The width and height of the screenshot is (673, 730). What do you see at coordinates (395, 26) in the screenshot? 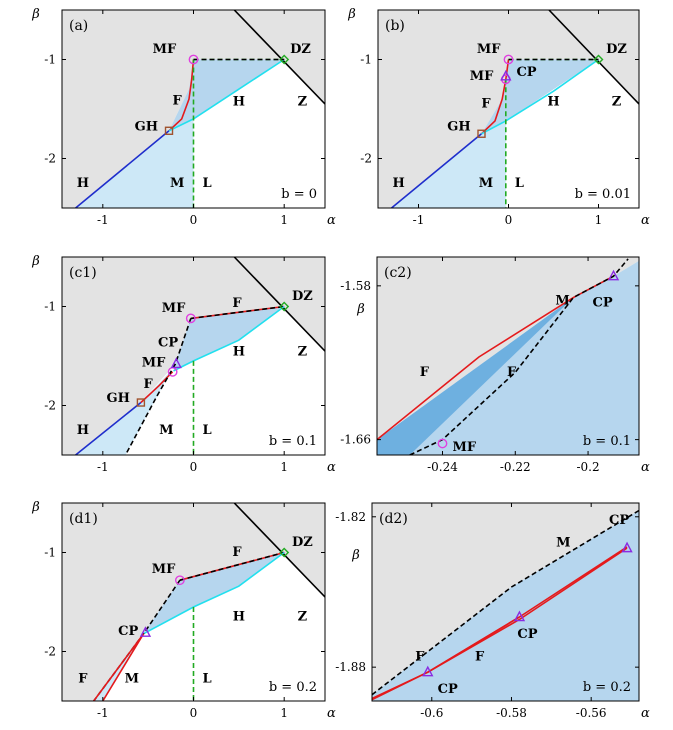
I see `panel-label: (b)` at bounding box center [395, 26].